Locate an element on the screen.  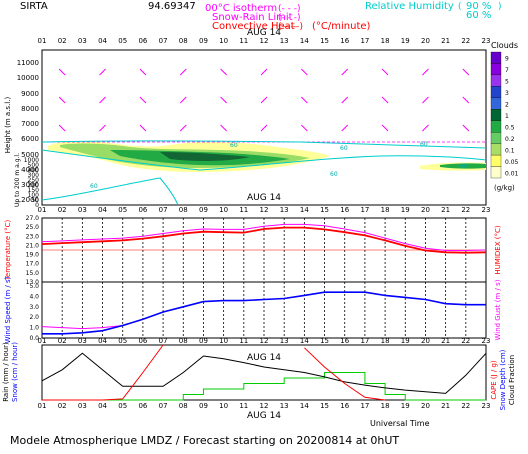
hour-precip-top-07: 07 is located at coordinates (163, 341).